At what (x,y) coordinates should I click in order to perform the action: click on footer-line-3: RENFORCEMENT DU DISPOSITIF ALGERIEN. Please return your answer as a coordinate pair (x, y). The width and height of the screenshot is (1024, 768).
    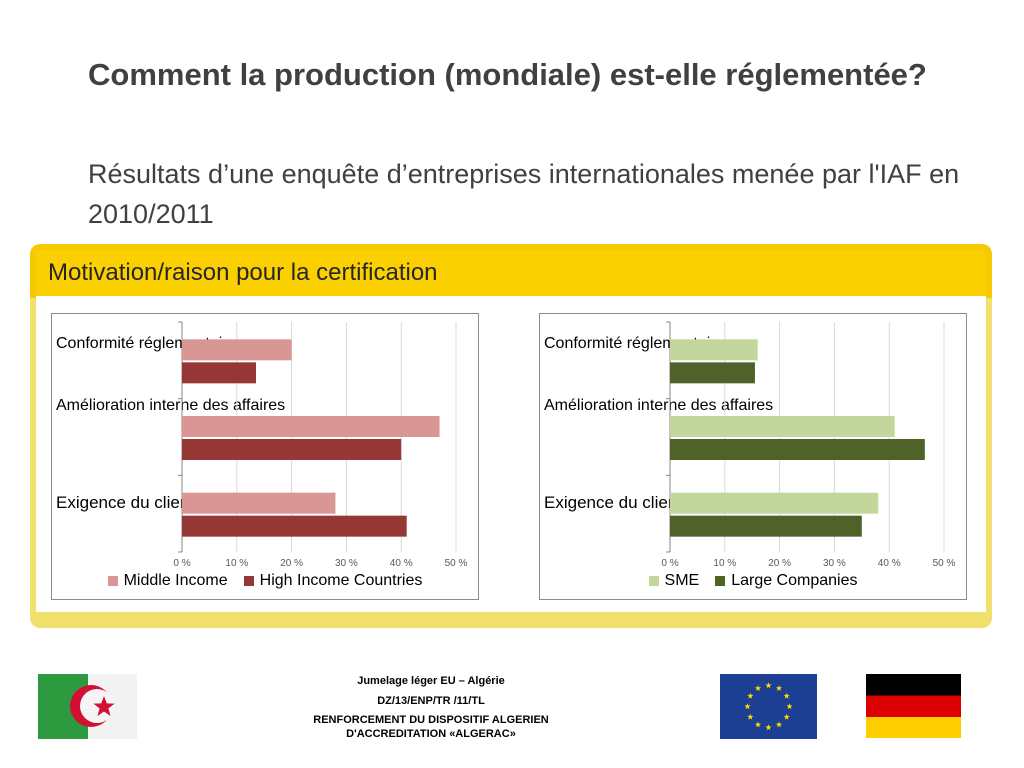
    Looking at the image, I should click on (431, 720).